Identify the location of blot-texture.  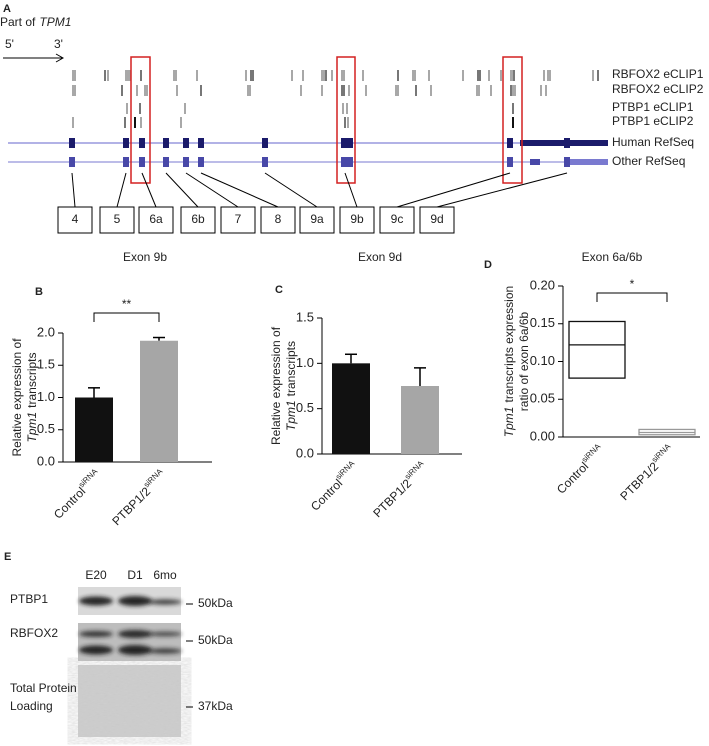
(129, 701).